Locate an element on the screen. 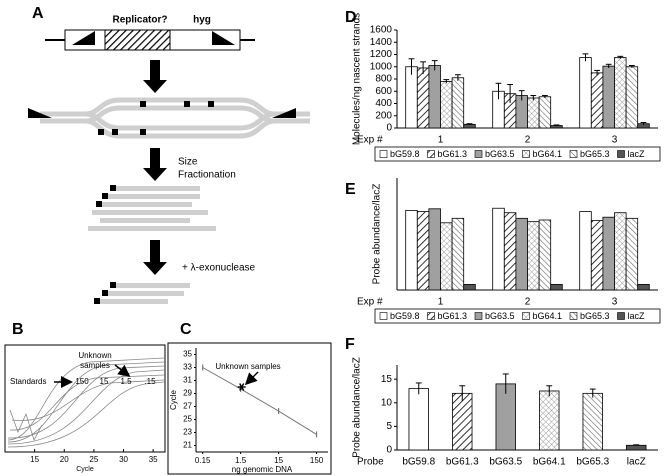  fit-line is located at coordinates (259, 401).